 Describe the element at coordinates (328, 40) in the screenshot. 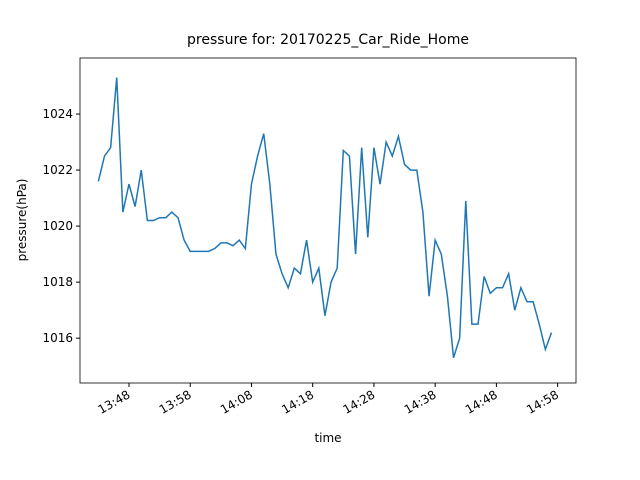

I see `chart-title: pressure for: 20170225_Car_Ride_Home` at that location.